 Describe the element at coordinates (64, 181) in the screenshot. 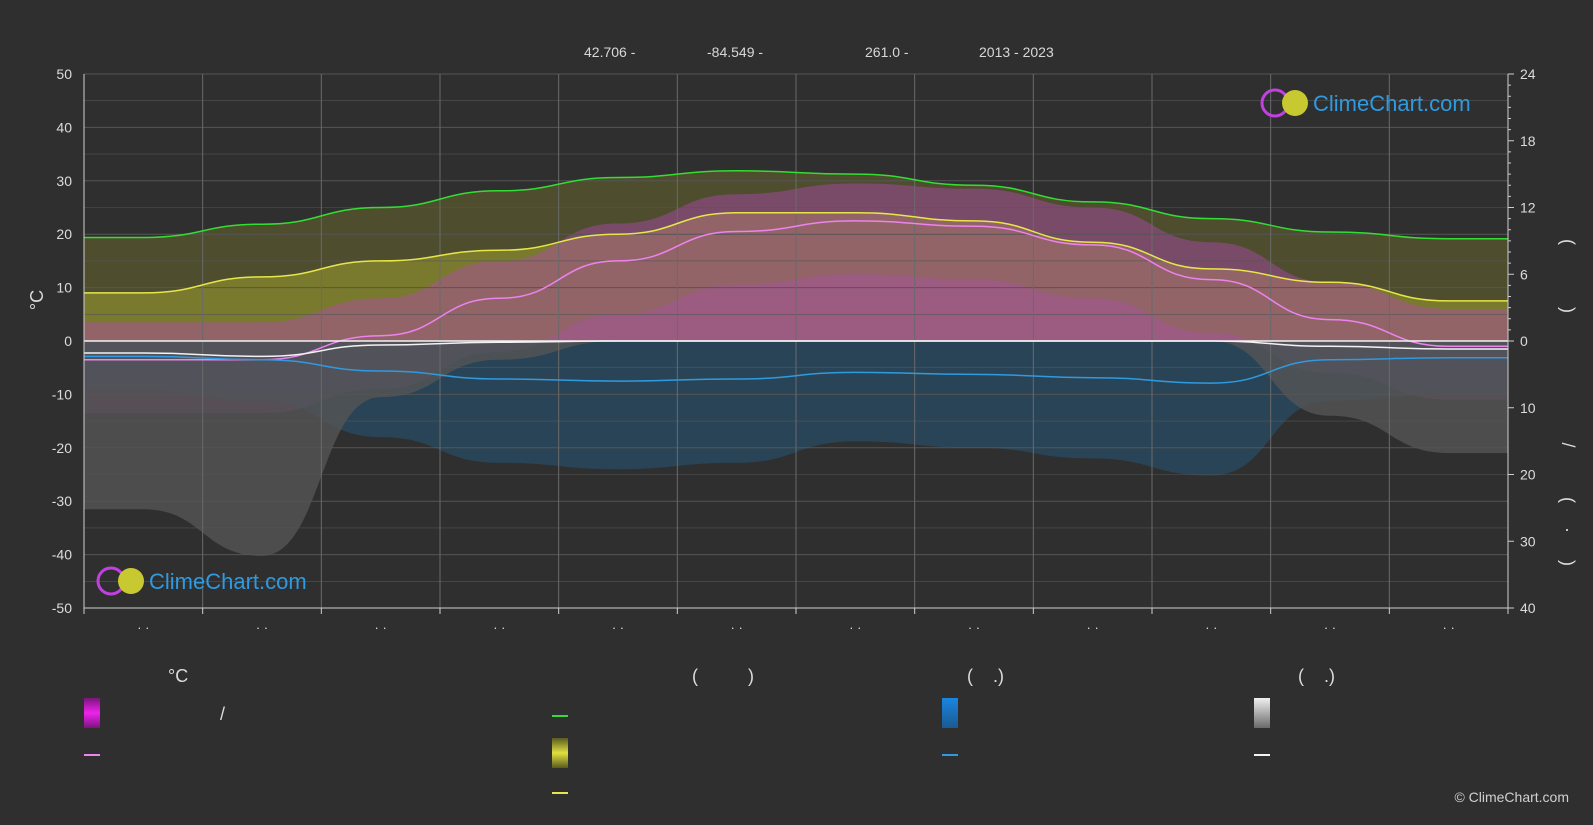

I see `left-tick-label: 30` at that location.